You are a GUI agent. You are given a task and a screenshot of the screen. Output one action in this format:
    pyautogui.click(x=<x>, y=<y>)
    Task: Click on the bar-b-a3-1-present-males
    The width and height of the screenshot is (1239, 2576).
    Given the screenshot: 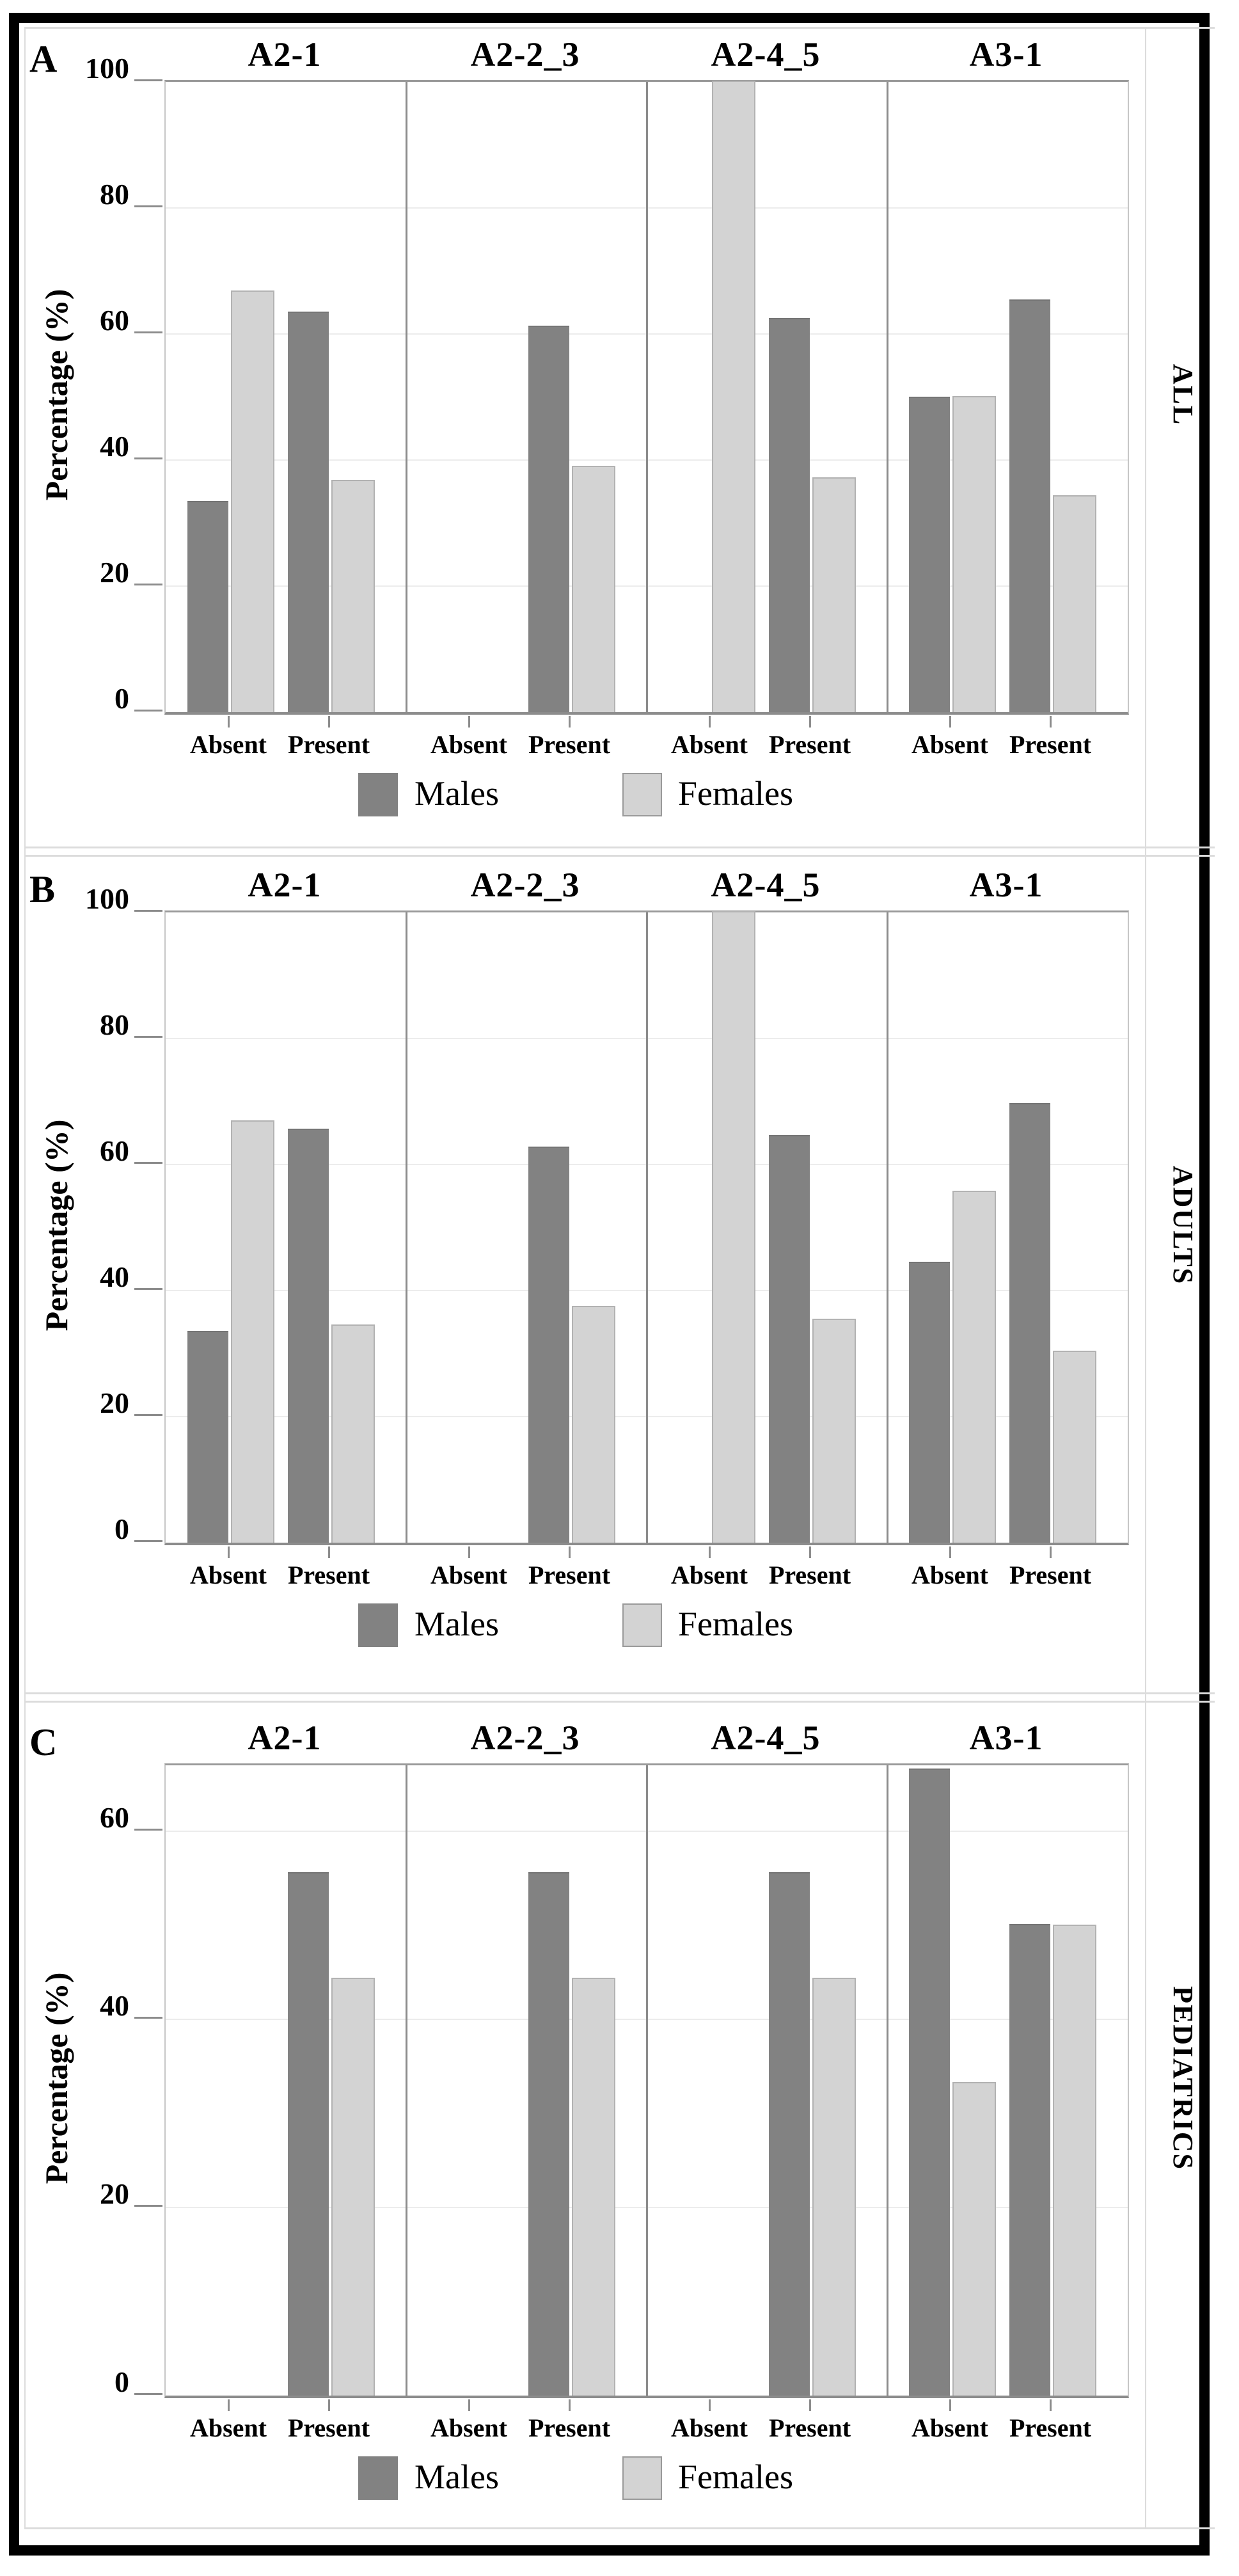 What is the action you would take?
    pyautogui.click(x=1030, y=1323)
    